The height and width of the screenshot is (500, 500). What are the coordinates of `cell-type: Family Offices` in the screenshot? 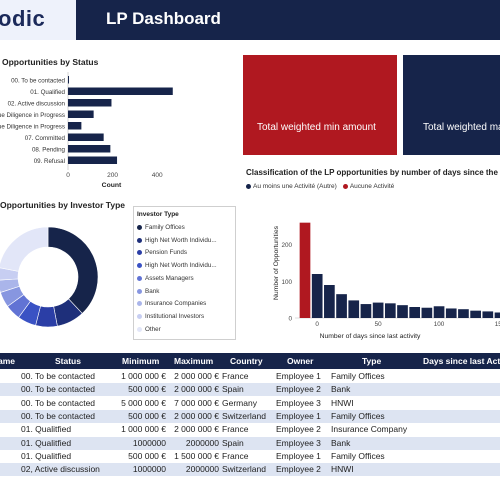 It's located at (358, 376).